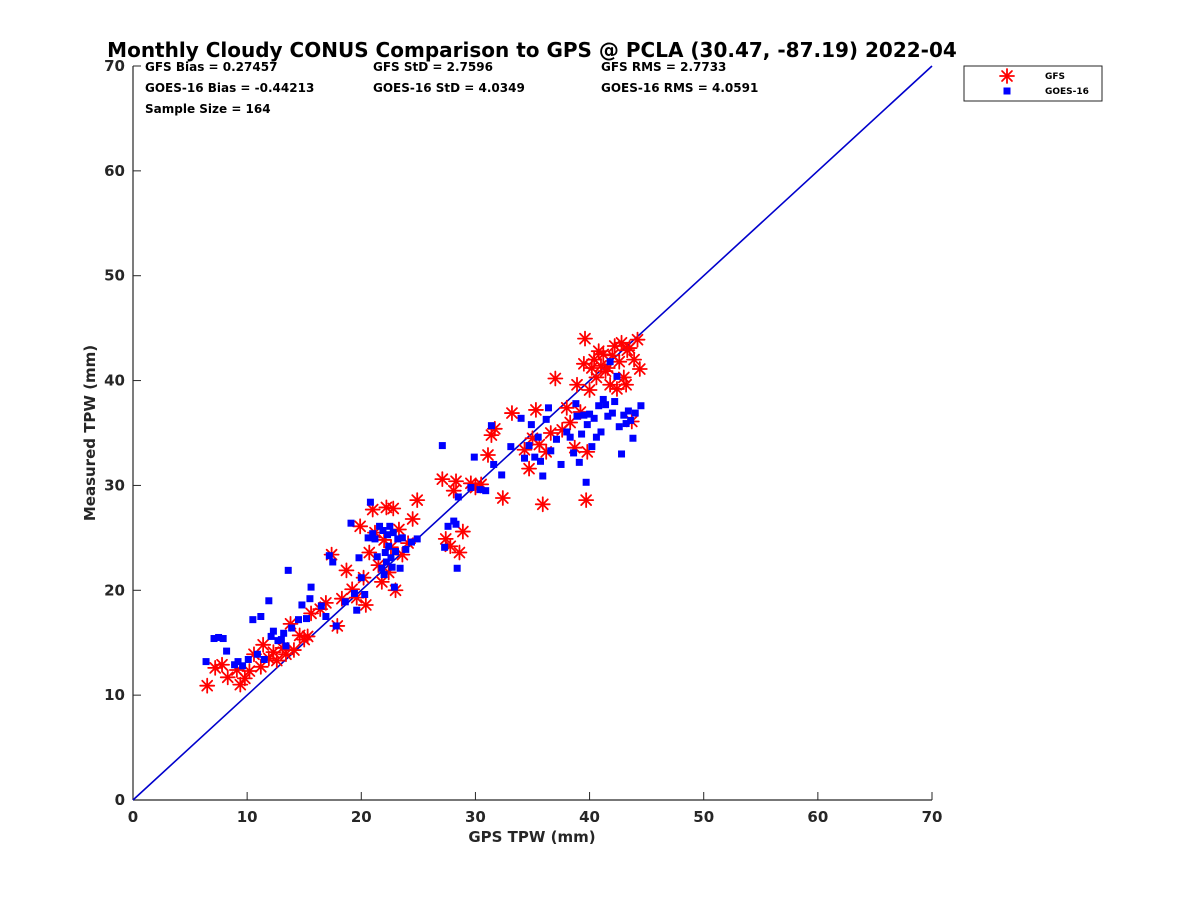  I want to click on x-tick-label: 20, so click(361, 817).